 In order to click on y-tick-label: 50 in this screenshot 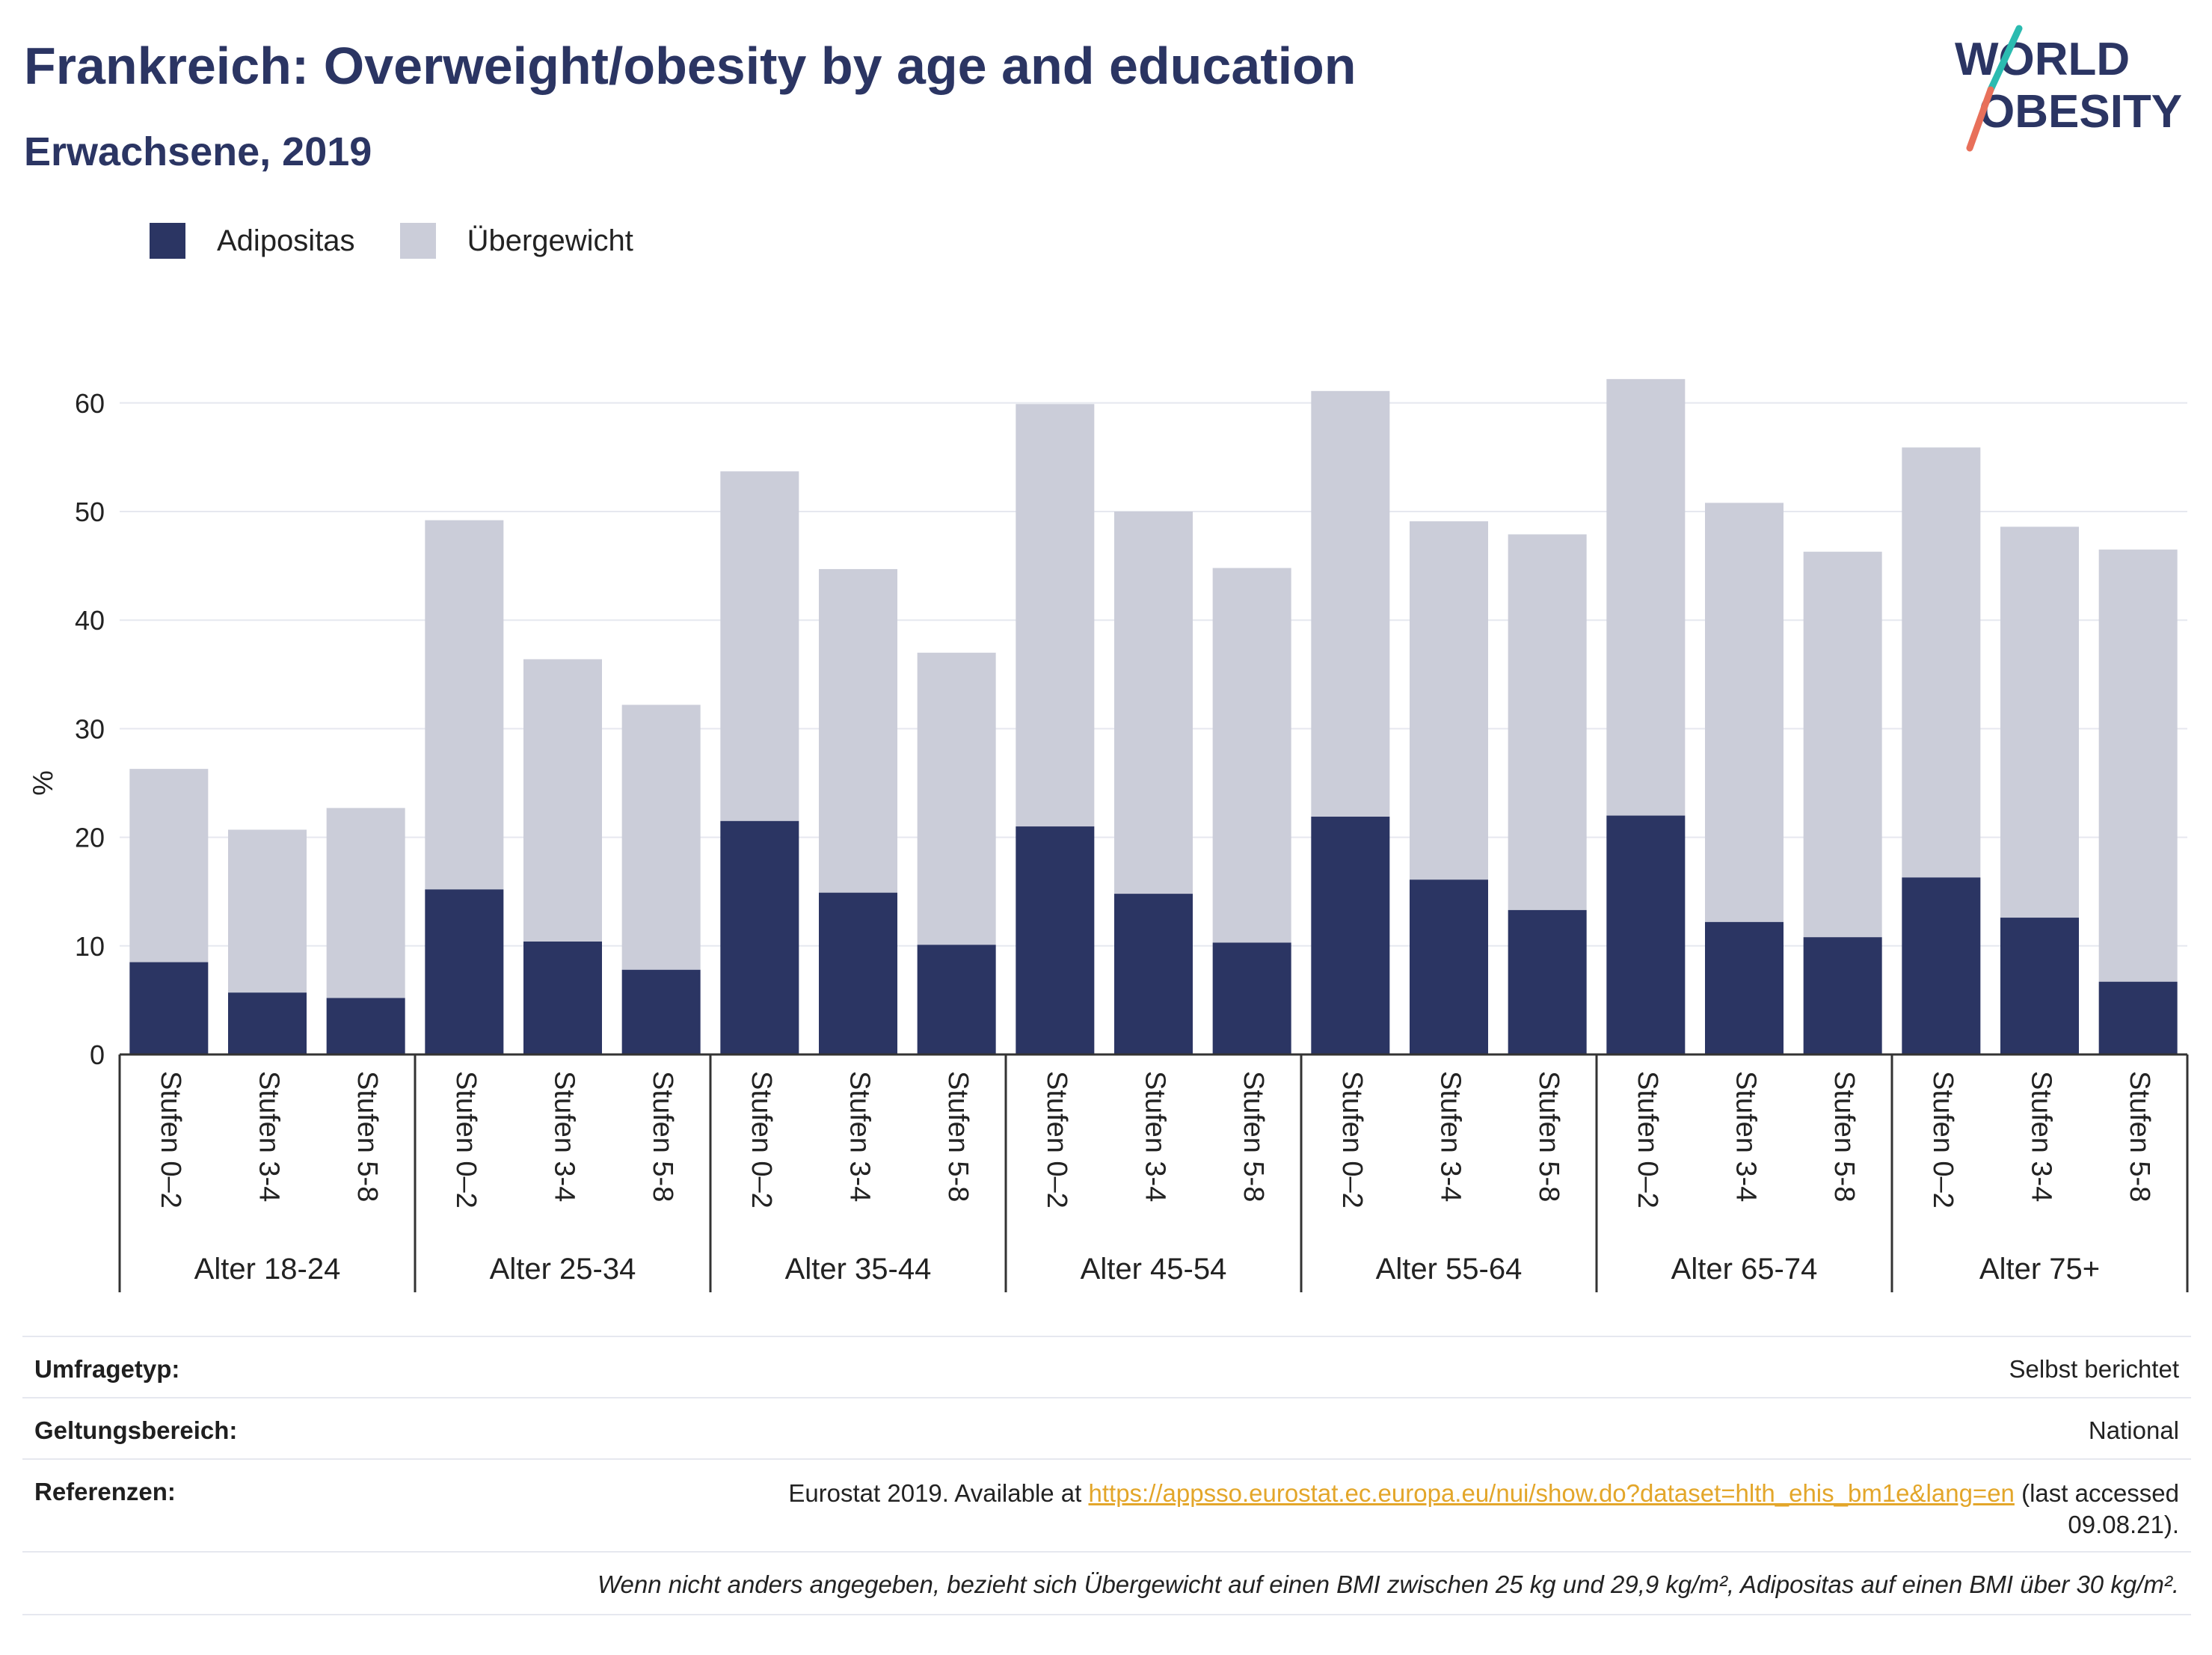, I will do `click(90, 512)`.